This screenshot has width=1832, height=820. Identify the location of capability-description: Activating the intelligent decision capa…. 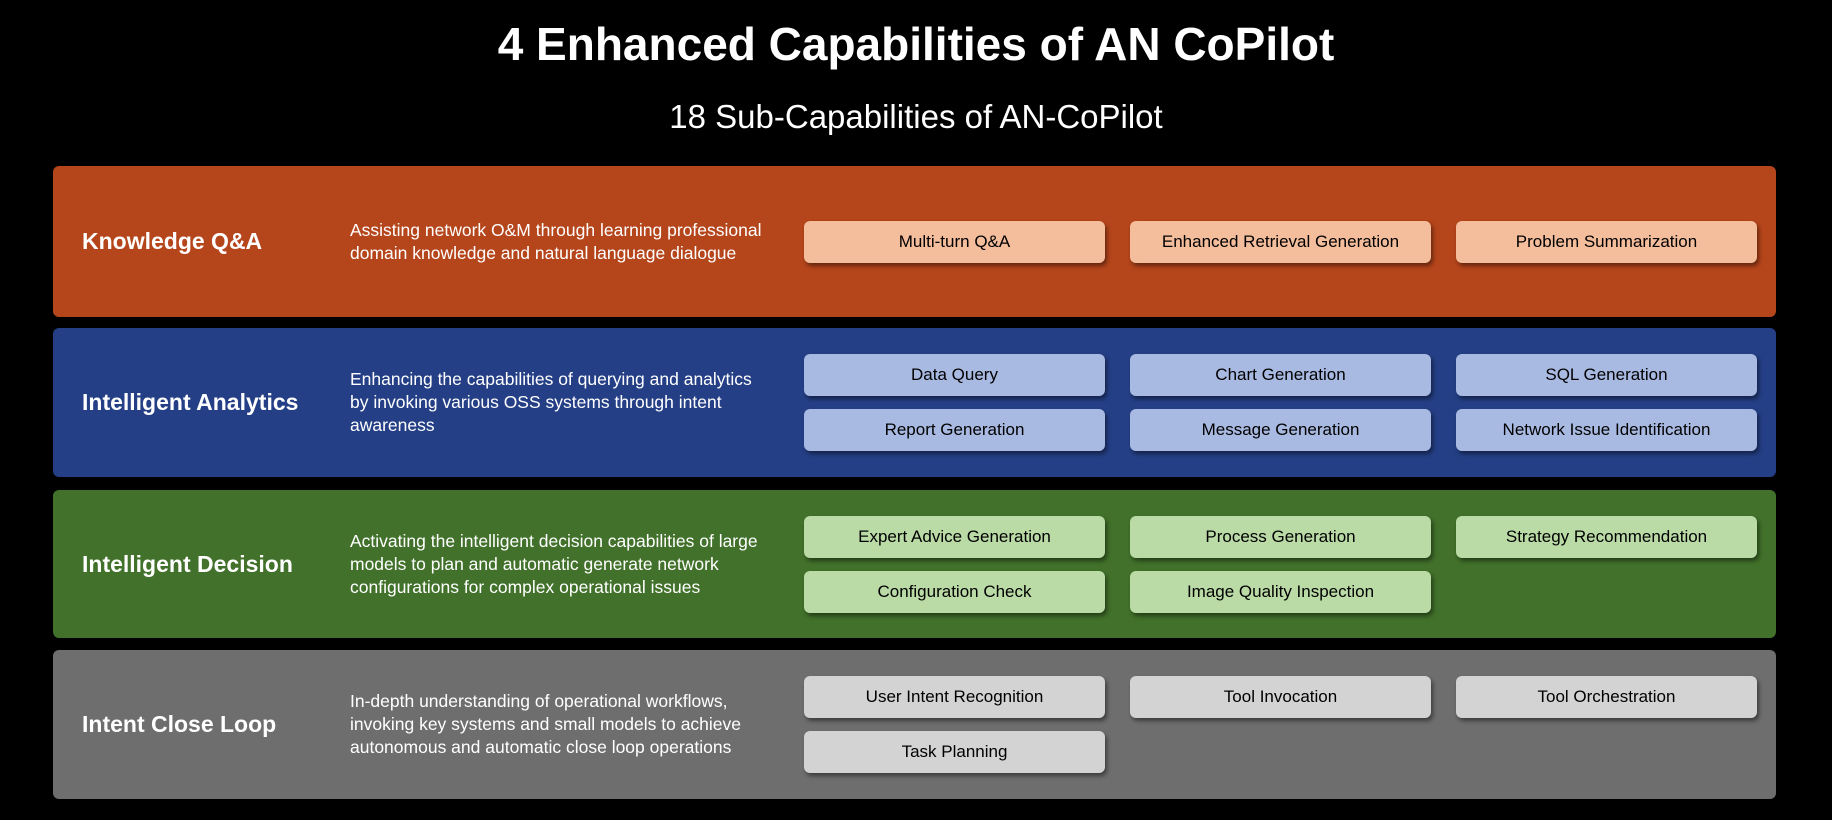
(554, 563).